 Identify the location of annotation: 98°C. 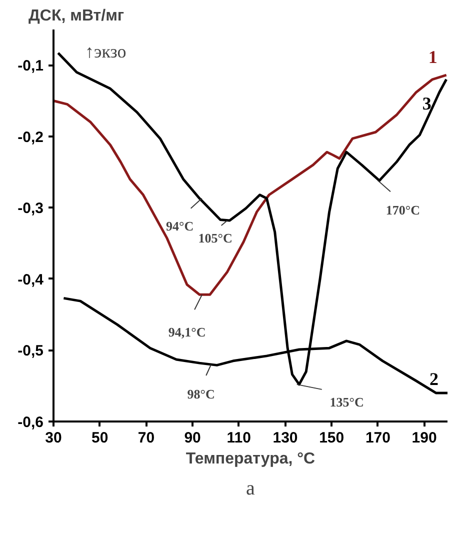
(201, 394).